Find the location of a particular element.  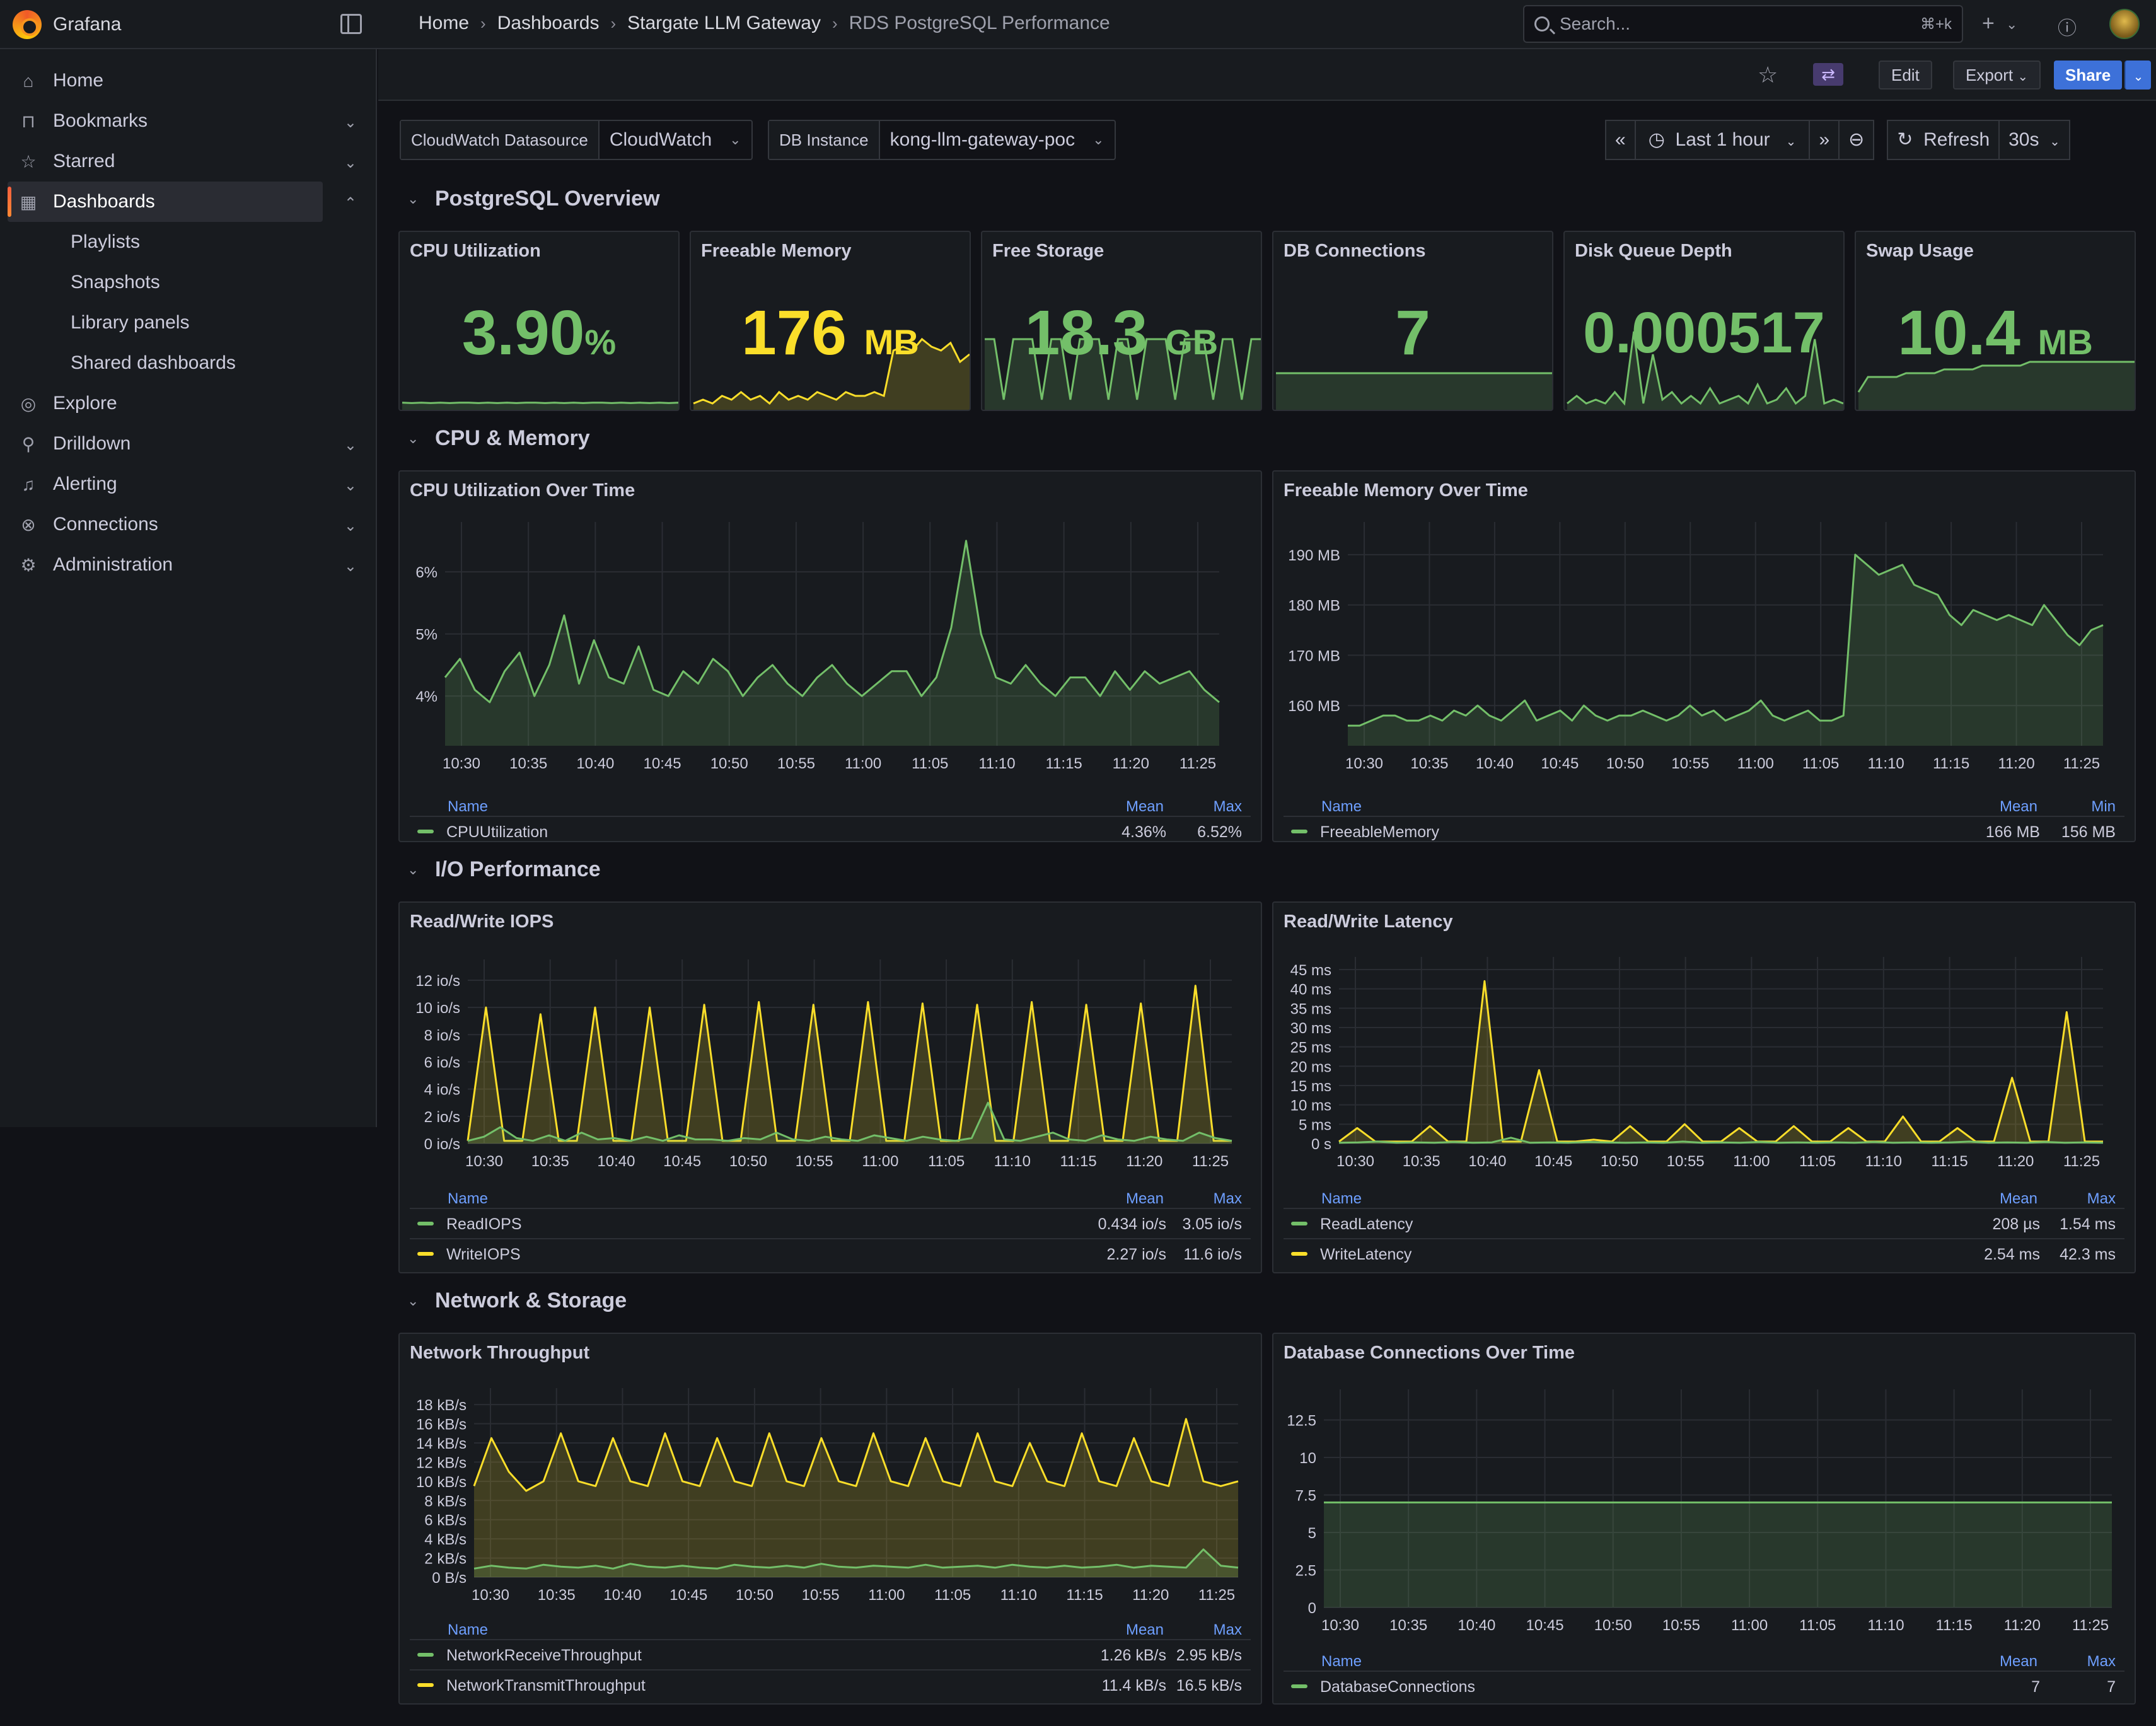

legend-row: WriteLatency 2.54 ms 42.3 ms is located at coordinates (1704, 1252).